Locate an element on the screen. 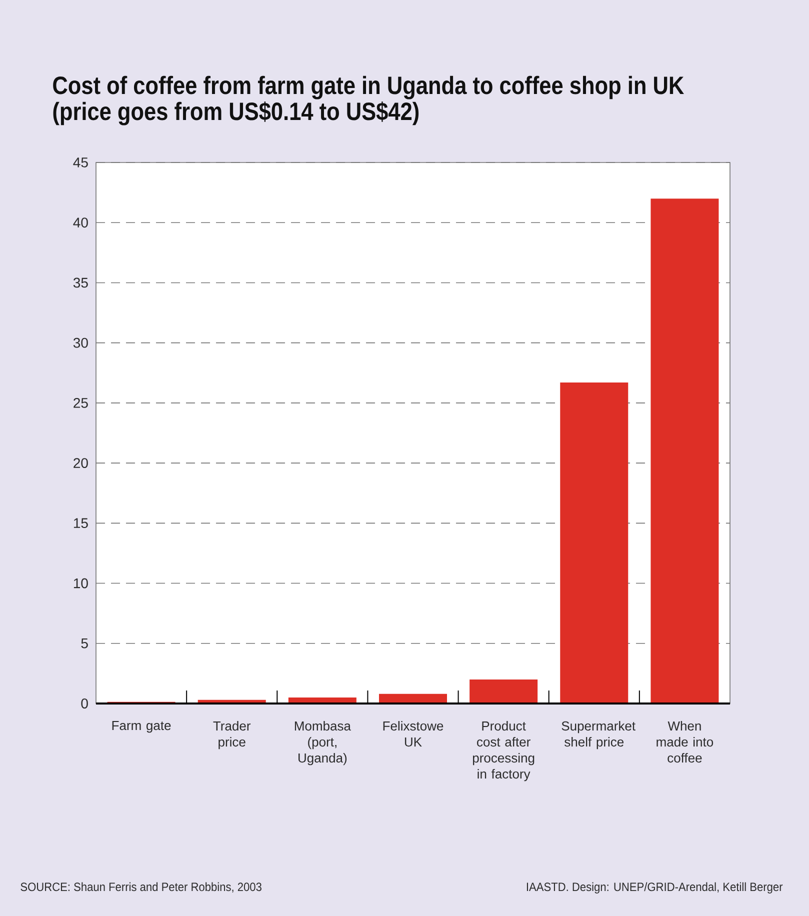 Image resolution: width=809 pixels, height=916 pixels. x-tick-label: Product cost after processing in factory is located at coordinates (503, 751).